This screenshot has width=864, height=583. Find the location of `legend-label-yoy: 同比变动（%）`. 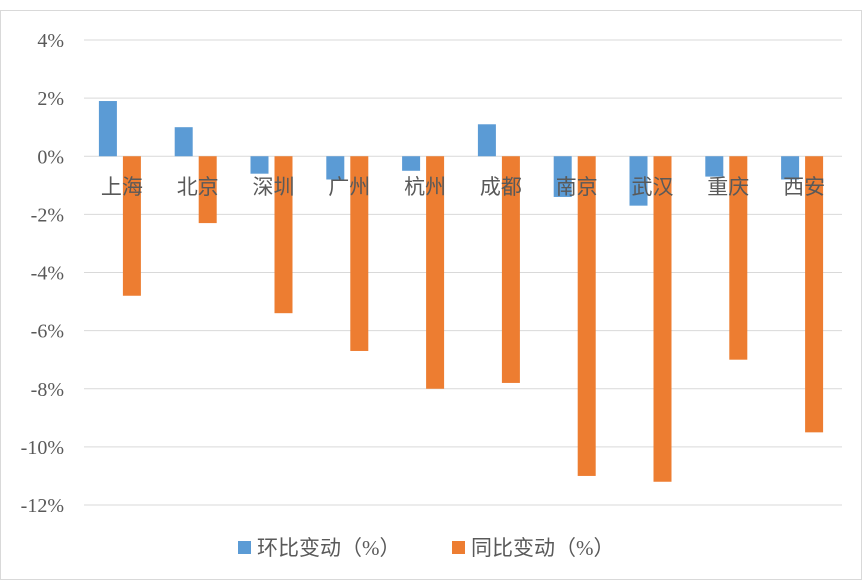

legend-label-yoy: 同比变动（%） is located at coordinates (543, 548).